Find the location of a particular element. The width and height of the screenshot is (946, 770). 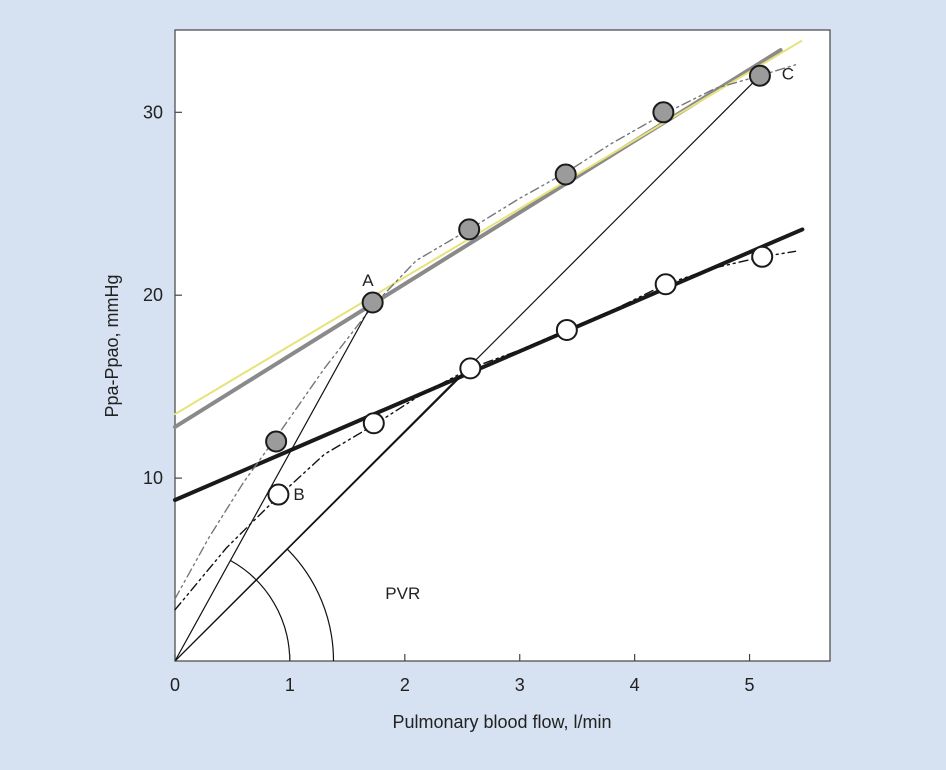

x-tick-label: 1 is located at coordinates (290, 685).